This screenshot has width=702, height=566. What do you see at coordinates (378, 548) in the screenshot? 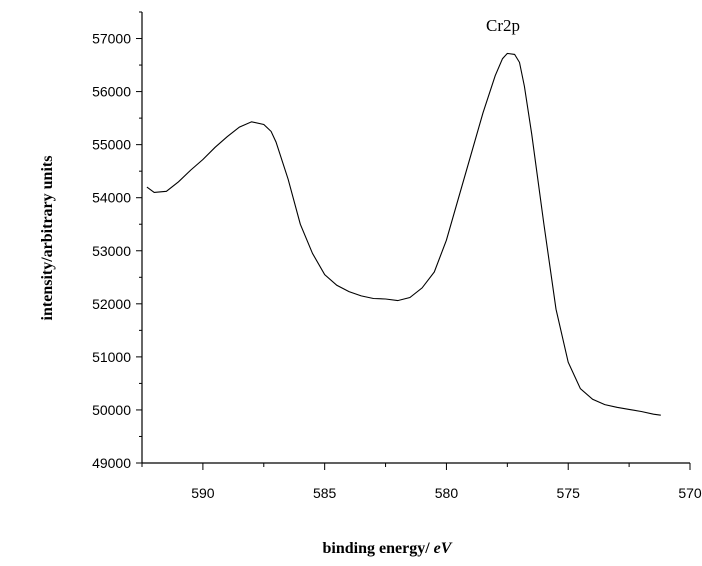
I see `x-axis-title-text: binding energy/` at bounding box center [378, 548].